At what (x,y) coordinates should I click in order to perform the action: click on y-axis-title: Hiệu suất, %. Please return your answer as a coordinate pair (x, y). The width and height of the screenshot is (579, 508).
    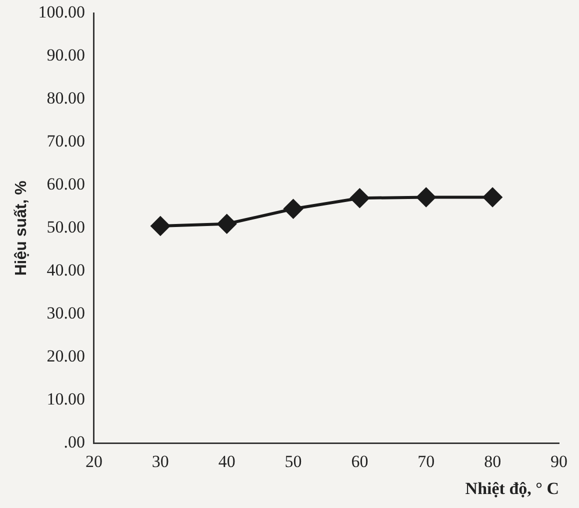
    Looking at the image, I should click on (21, 228).